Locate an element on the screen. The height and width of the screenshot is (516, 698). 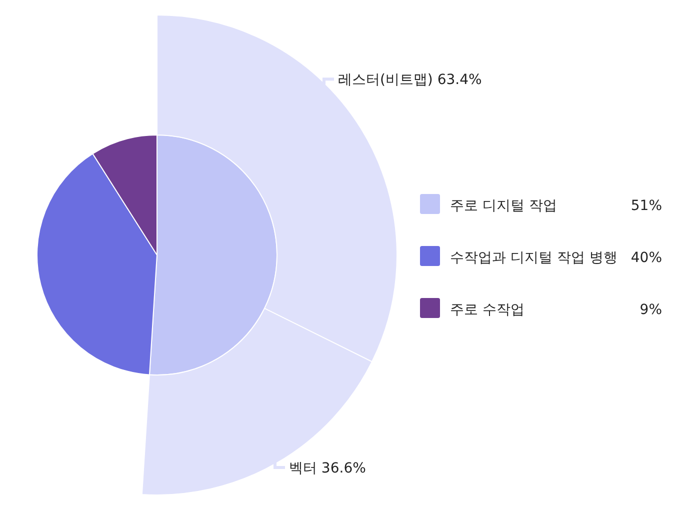
data-label: 51% is located at coordinates (646, 206).